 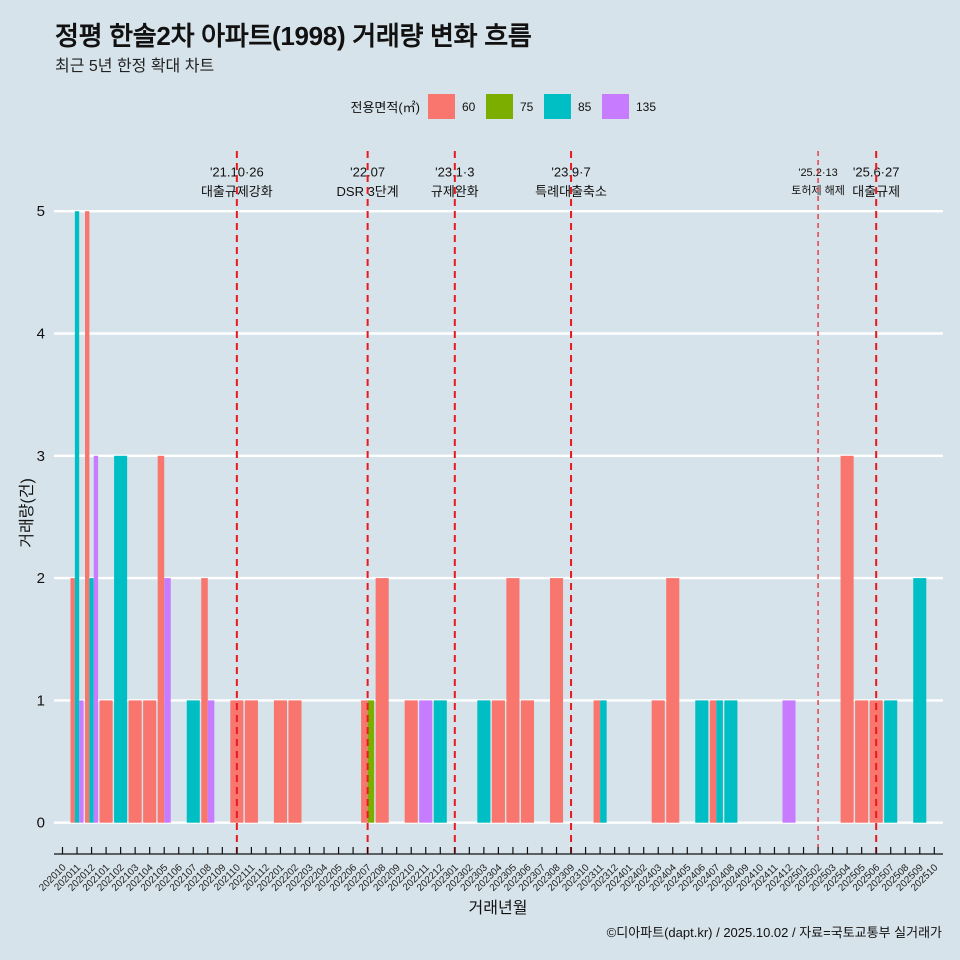 I want to click on reference-date-label: '21.10·26, so click(x=237, y=172).